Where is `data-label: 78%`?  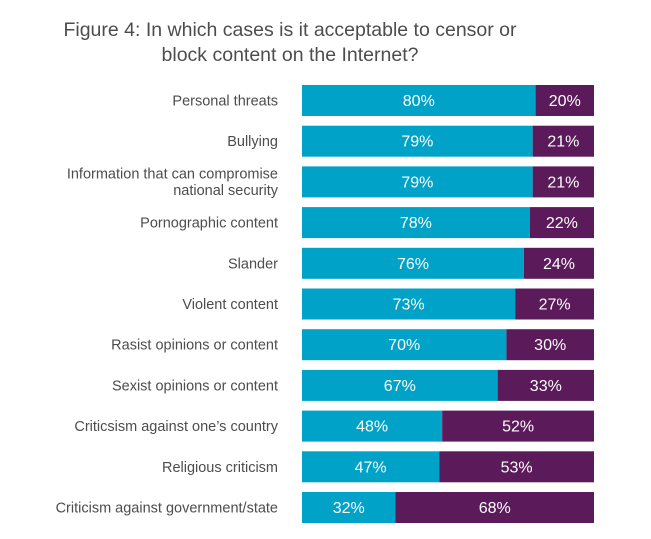
data-label: 78% is located at coordinates (416, 223).